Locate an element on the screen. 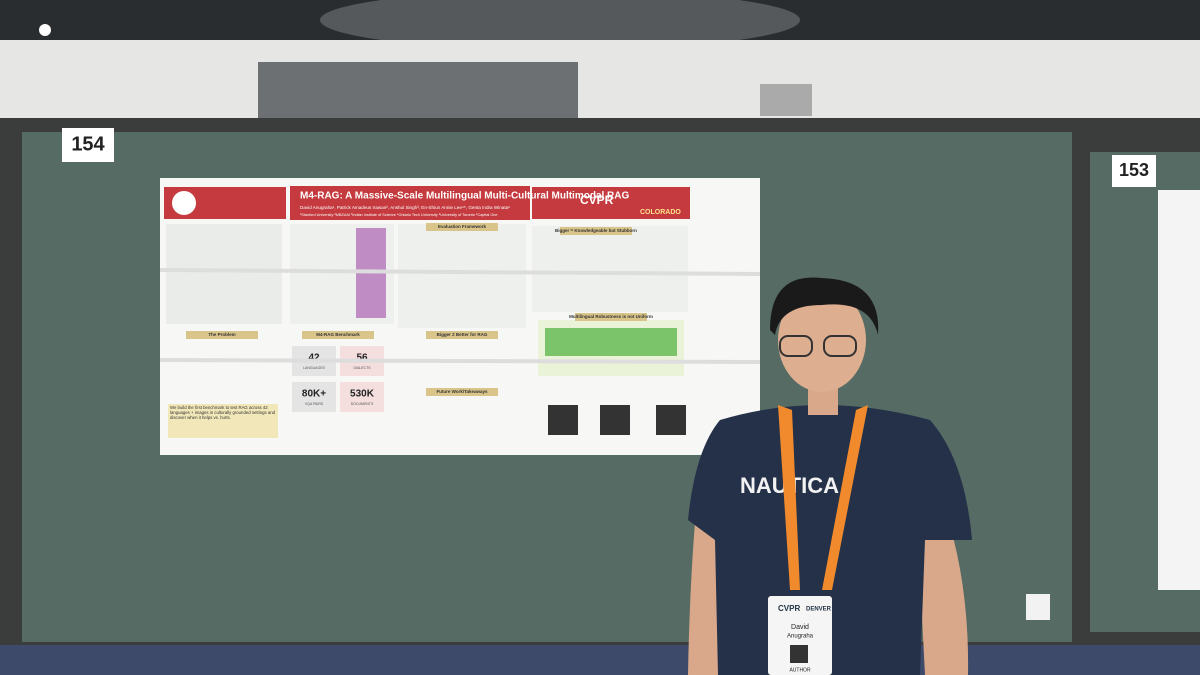 The width and height of the screenshot is (1200, 675). stat-value: 42 is located at coordinates (314, 358).